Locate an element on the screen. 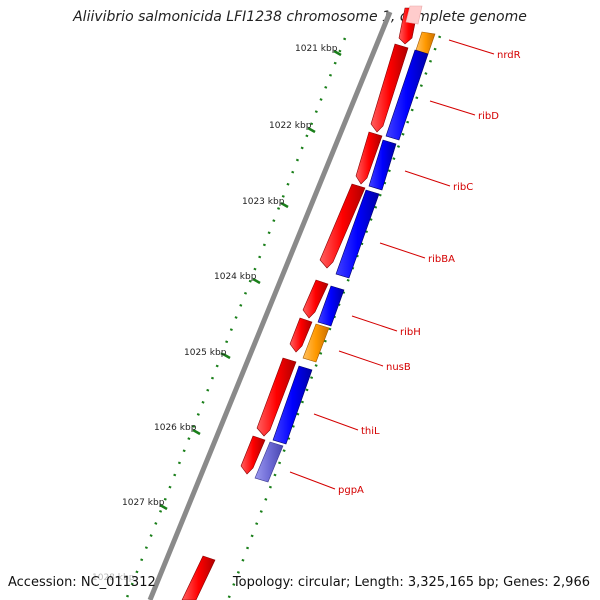 This screenshot has height=600, width=600. gene-label-pgpA: pgpA is located at coordinates (351, 490).